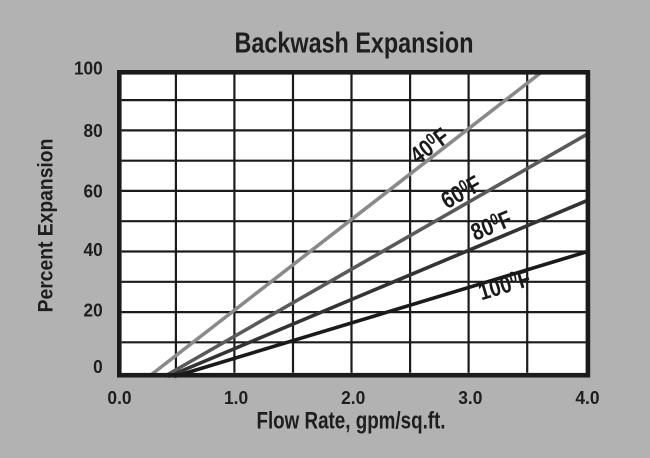 The image size is (650, 458). What do you see at coordinates (354, 42) in the screenshot?
I see `svg-text: Backwash Expansion` at bounding box center [354, 42].